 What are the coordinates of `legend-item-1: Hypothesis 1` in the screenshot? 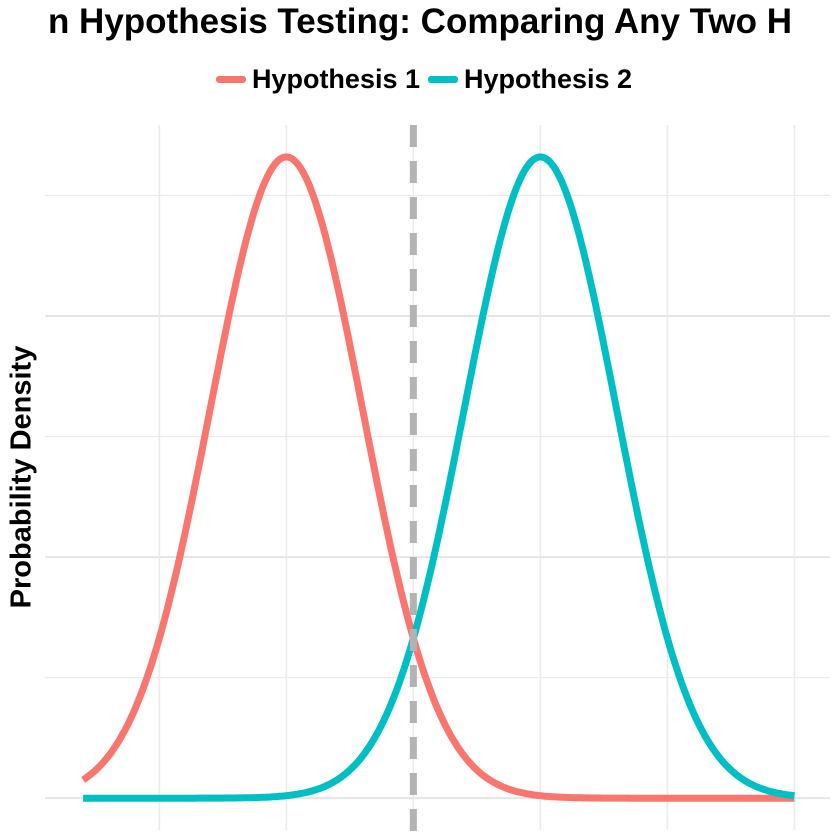 It's located at (314, 79).